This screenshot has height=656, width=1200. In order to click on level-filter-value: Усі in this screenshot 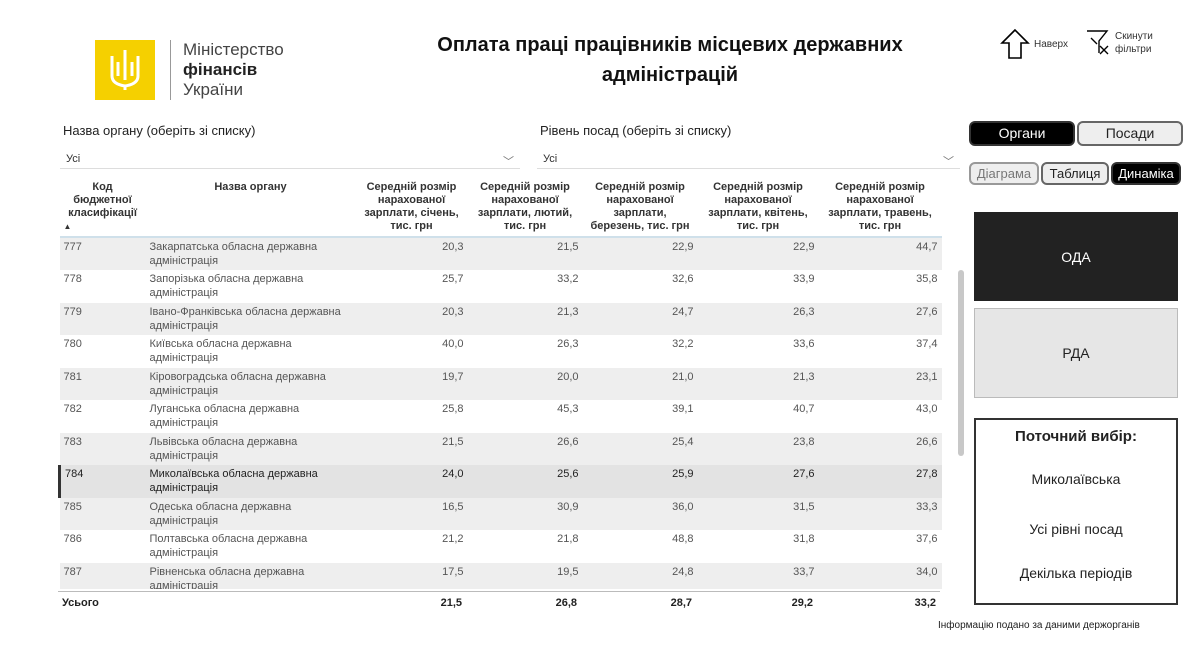, I will do `click(550, 159)`.